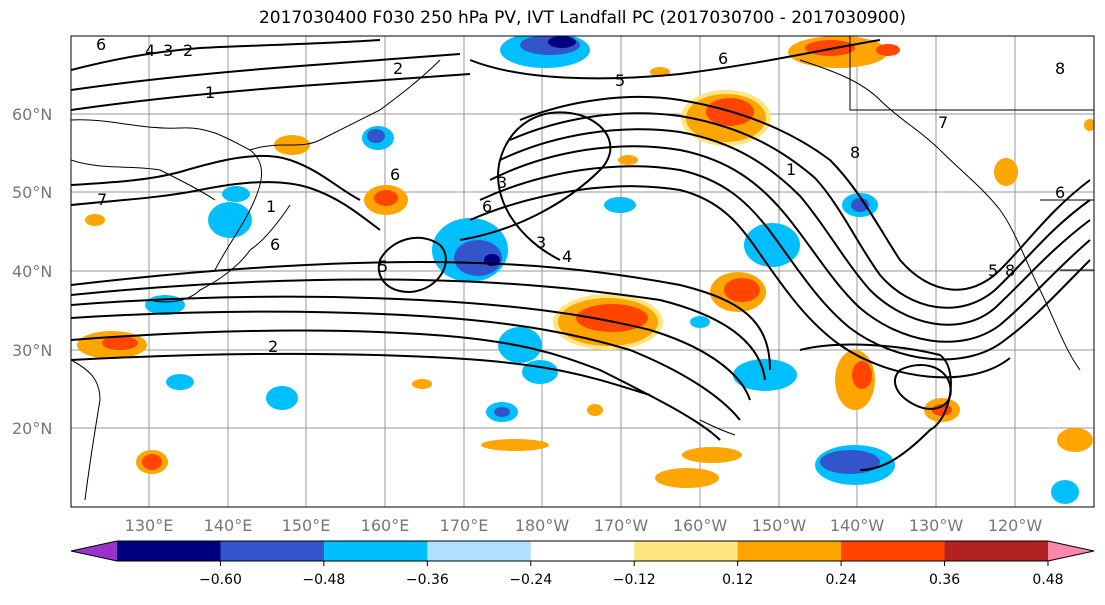  I want to click on colorbar-tick-label: 0.48, so click(1047, 580).